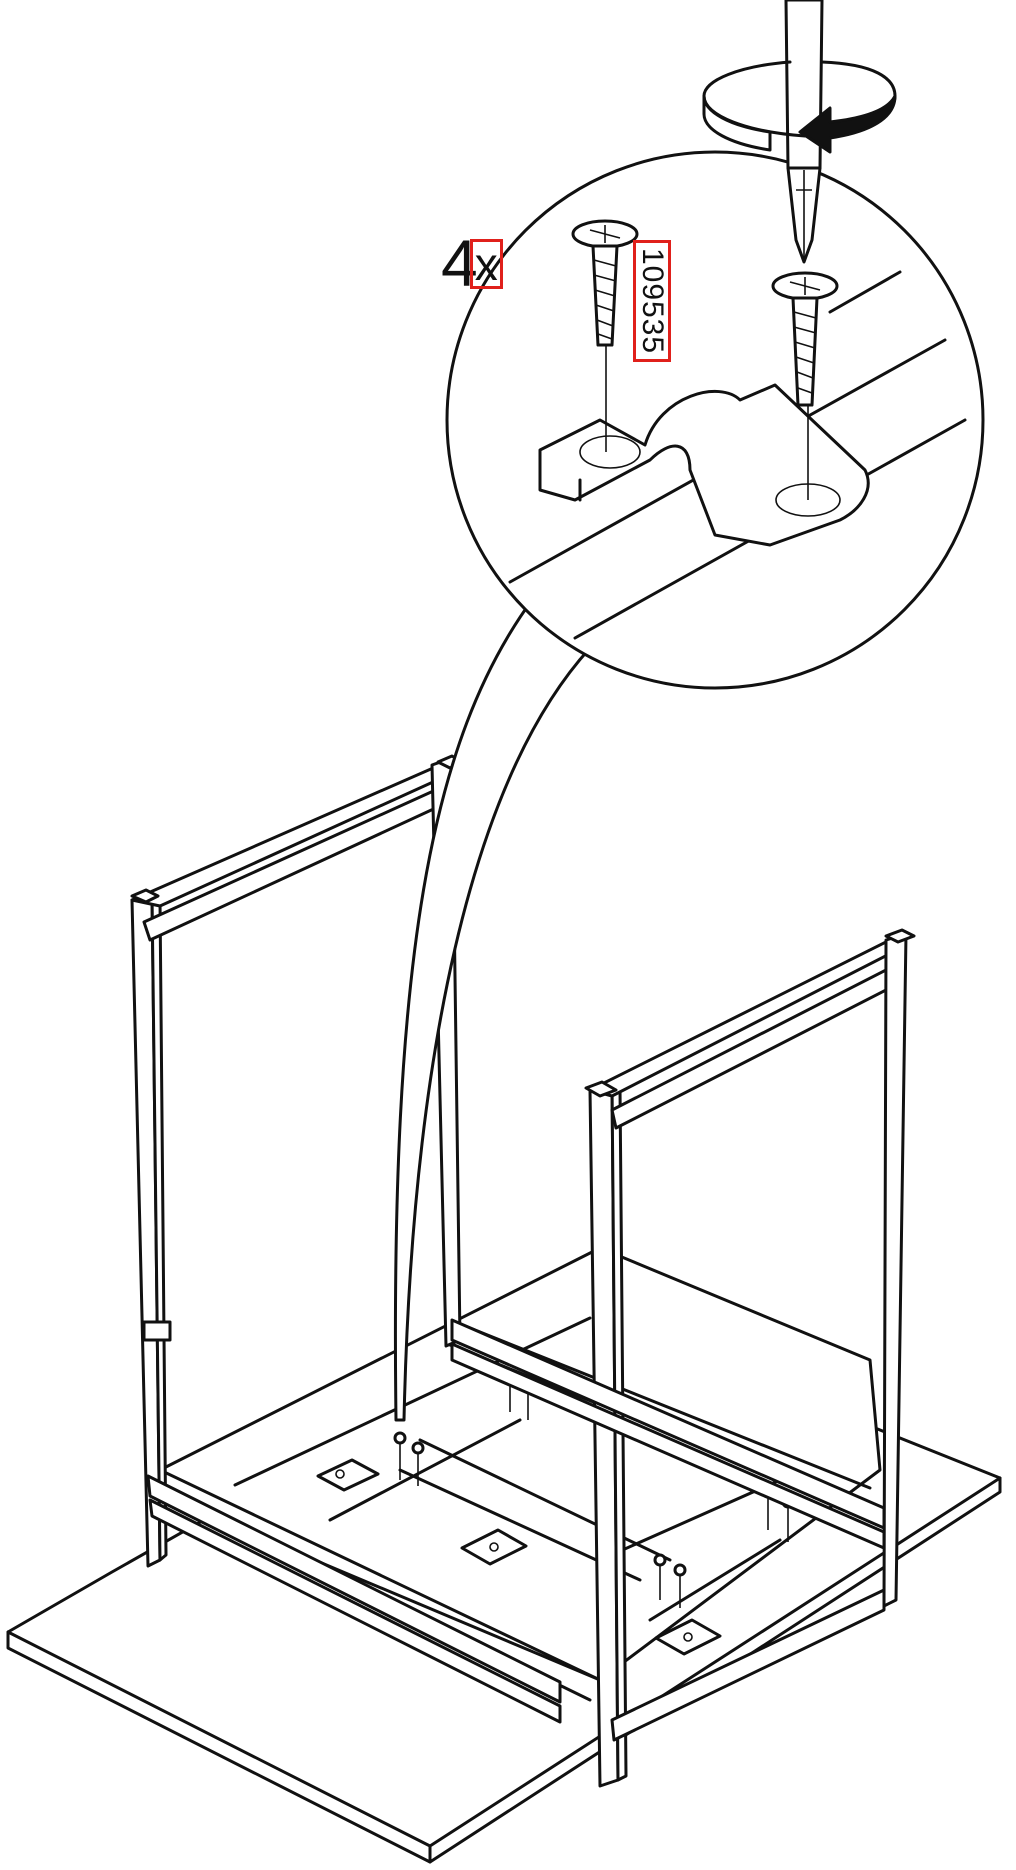 This screenshot has height=1870, width=1016. I want to click on detail-leader-callout, so click(492, 1010).